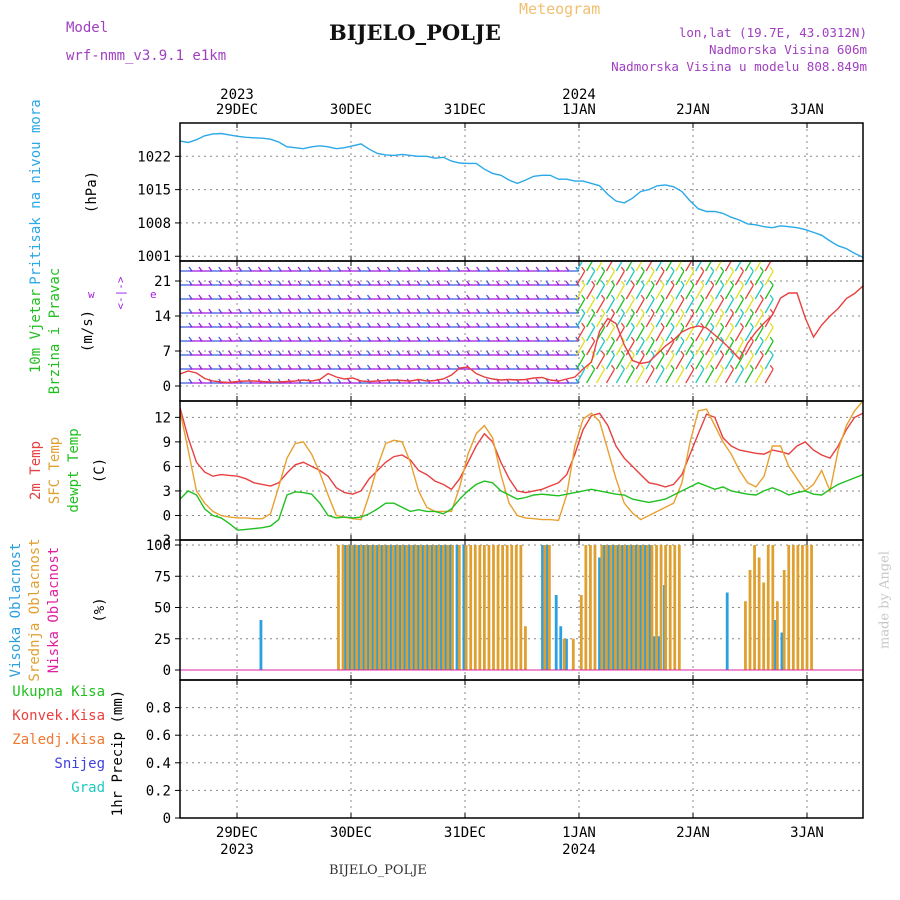  I want to click on y-tick-label: 0, so click(167, 516).